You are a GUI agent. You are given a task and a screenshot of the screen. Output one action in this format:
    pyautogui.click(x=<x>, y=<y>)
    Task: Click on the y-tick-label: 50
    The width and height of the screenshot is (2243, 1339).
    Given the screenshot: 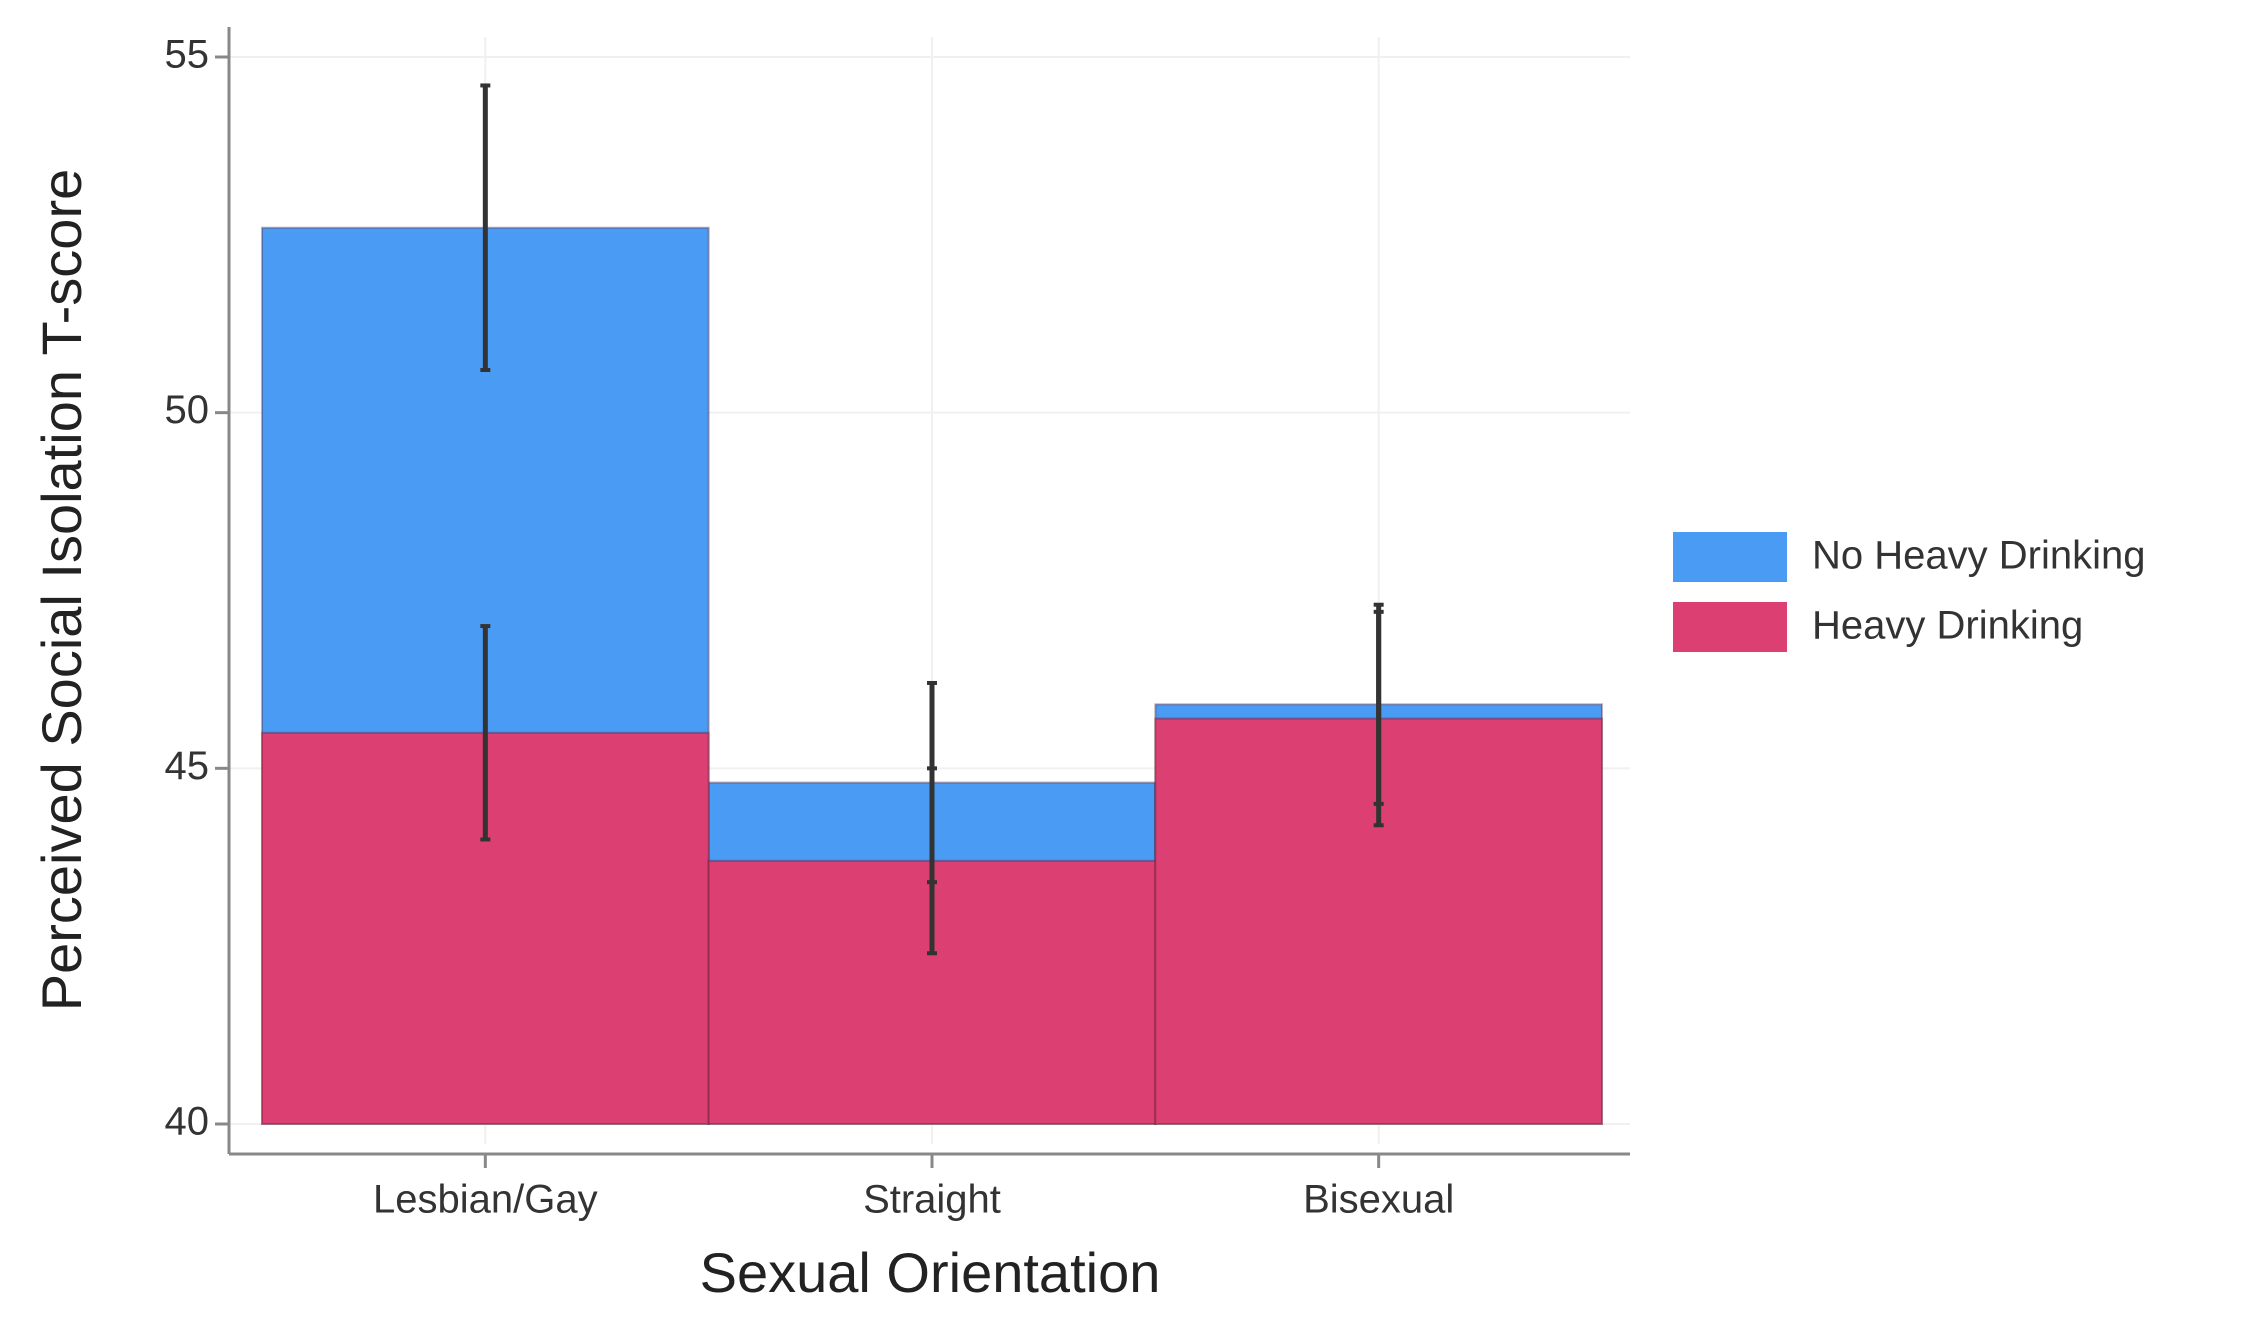 What is the action you would take?
    pyautogui.click(x=187, y=410)
    